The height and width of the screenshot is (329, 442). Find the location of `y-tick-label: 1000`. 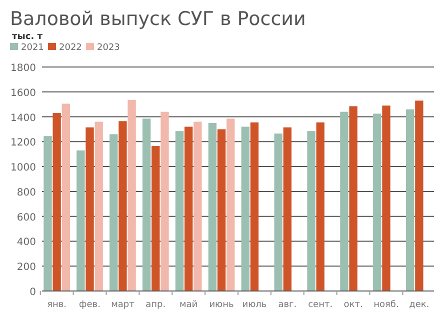

y-tick-label: 1000 is located at coordinates (23, 168).